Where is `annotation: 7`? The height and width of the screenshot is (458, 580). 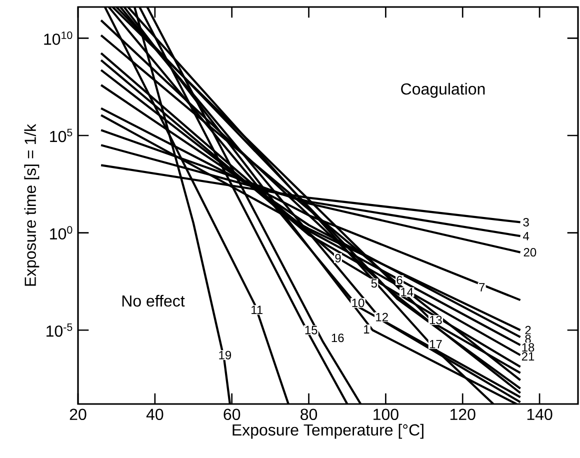
annotation: 7 is located at coordinates (482, 287).